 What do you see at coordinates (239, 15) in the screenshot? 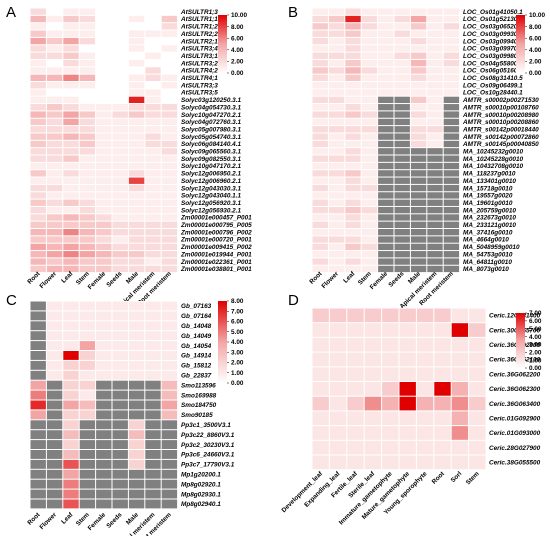
I see `color-scale-tick-label: 10.00` at bounding box center [239, 15].